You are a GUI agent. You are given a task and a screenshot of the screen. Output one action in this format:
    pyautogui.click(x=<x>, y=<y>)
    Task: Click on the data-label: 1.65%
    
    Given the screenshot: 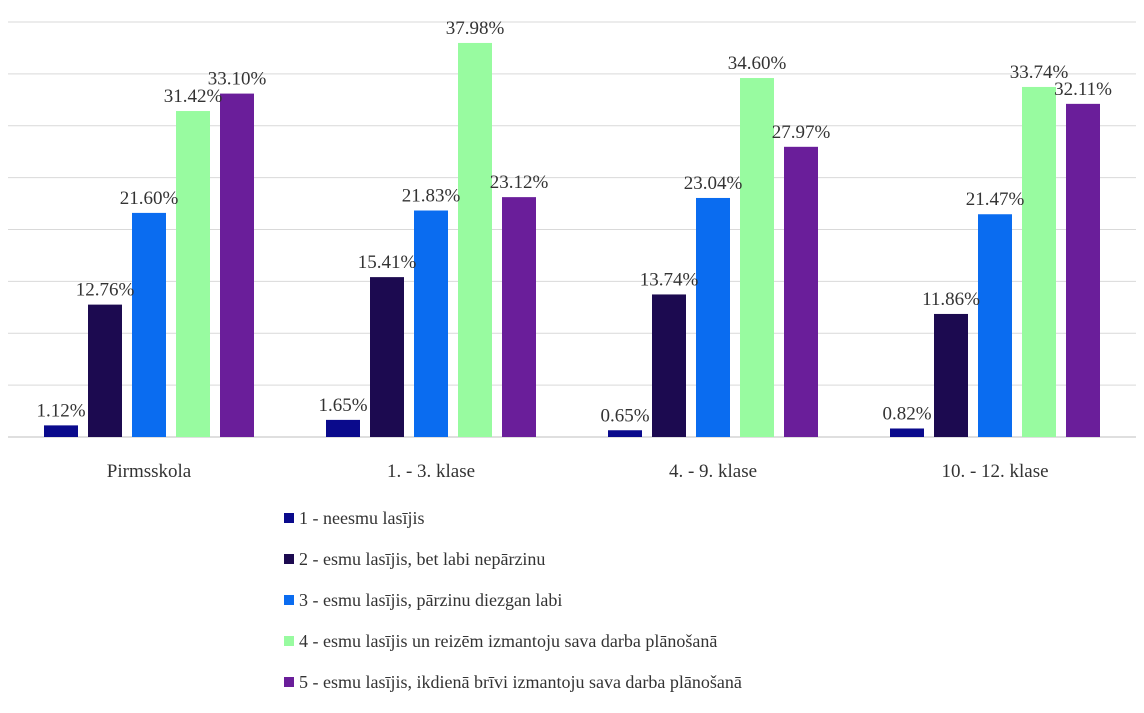 What is the action you would take?
    pyautogui.click(x=342, y=405)
    